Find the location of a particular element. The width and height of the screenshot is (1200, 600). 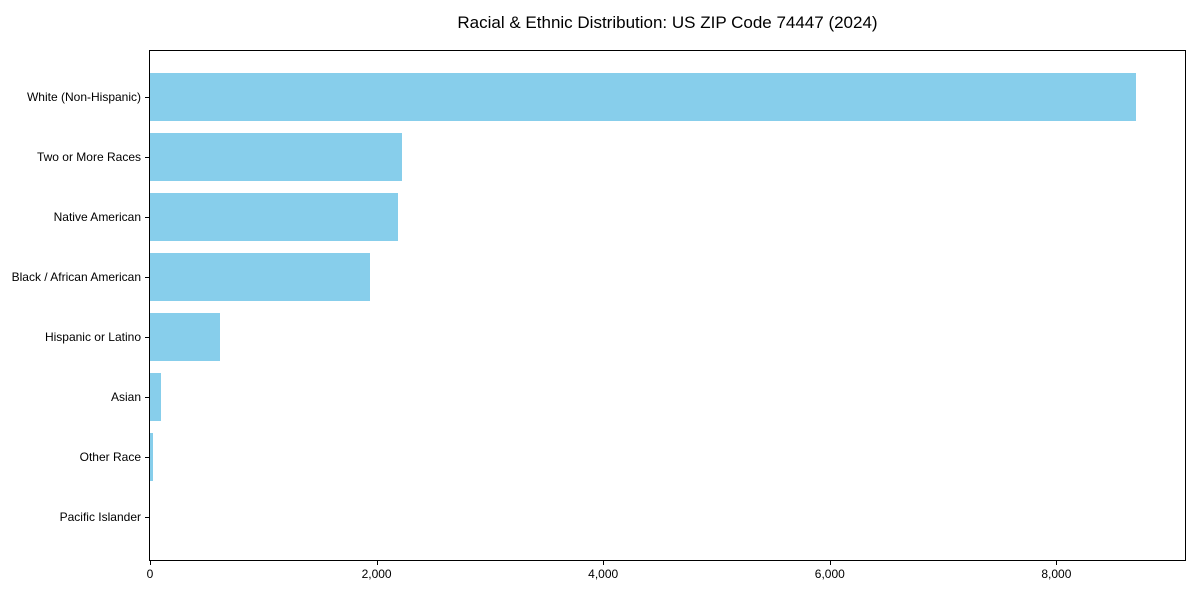

x-tick-label: 4,000 is located at coordinates (603, 574).